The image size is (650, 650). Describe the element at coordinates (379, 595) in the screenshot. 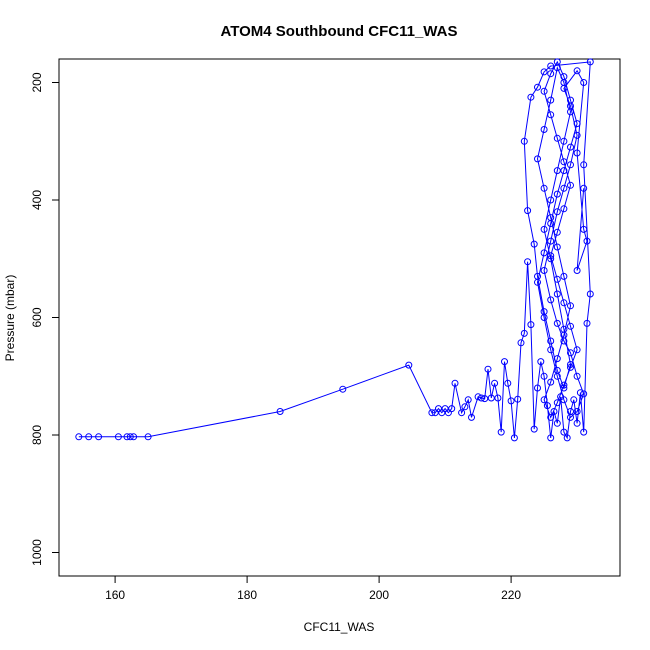

I see `x-tick-label: 200` at that location.